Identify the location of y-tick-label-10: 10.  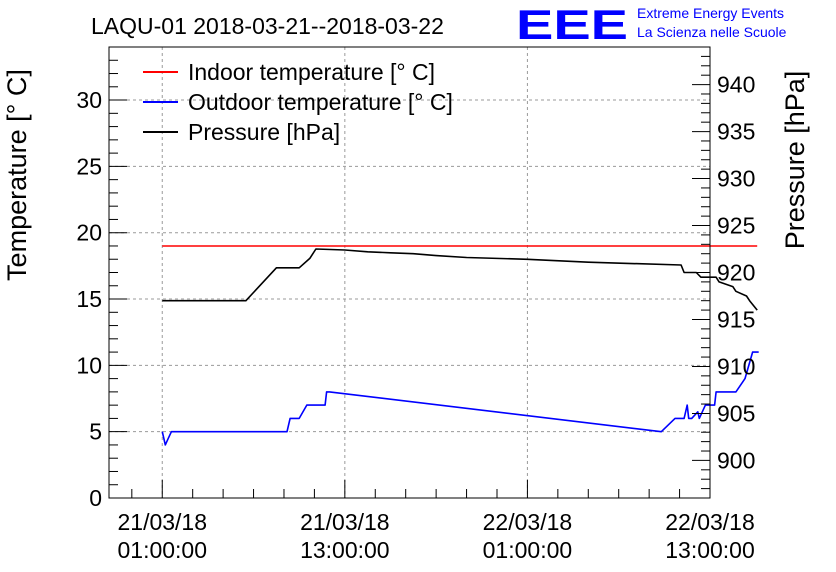
(89, 365).